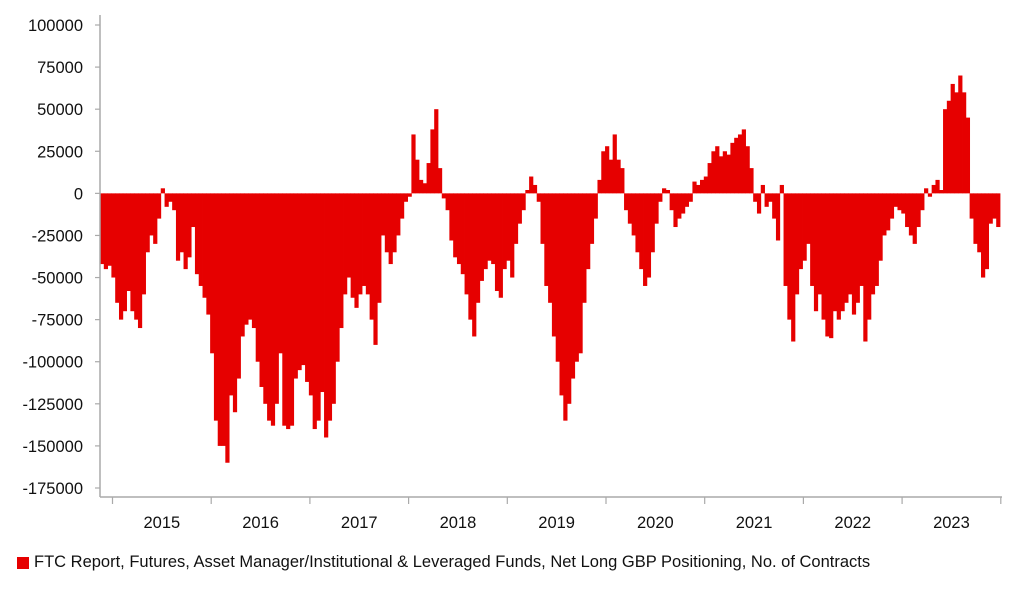 This screenshot has height=597, width=1022. What do you see at coordinates (260, 523) in the screenshot?
I see `x-tick-label: 2016` at bounding box center [260, 523].